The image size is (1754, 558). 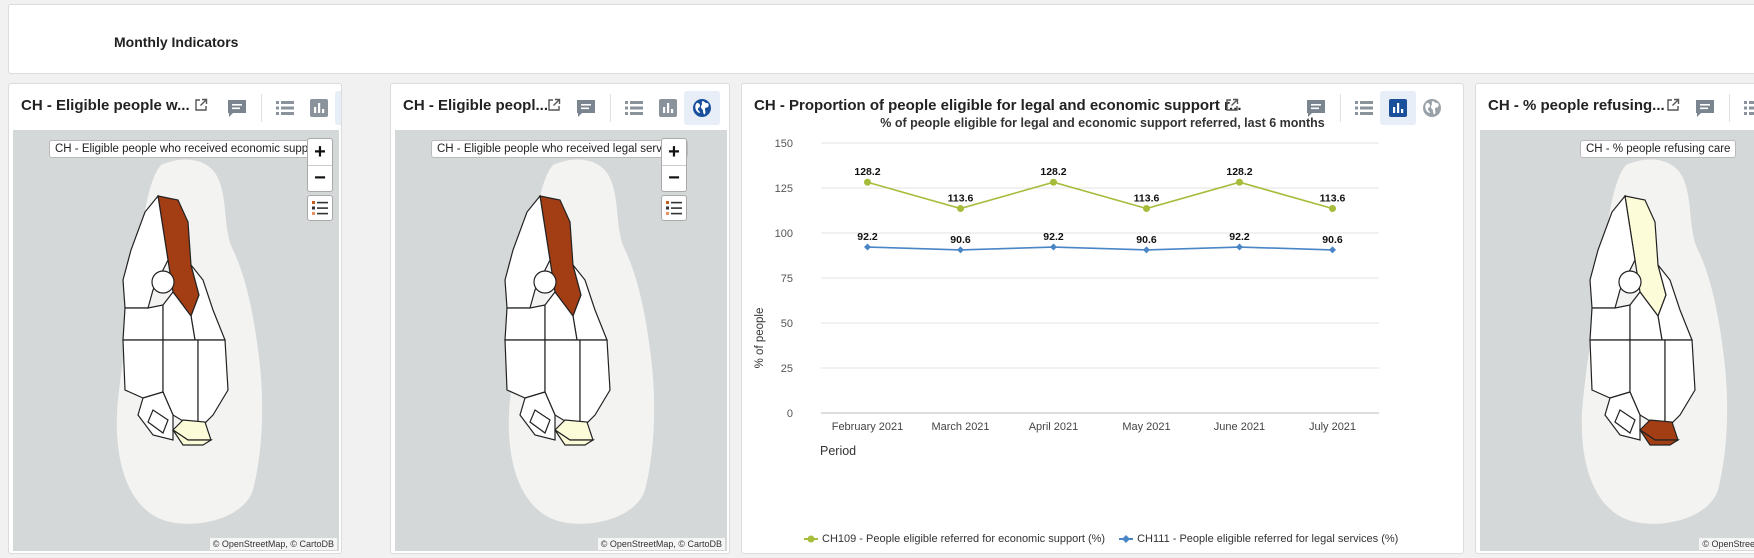 What do you see at coordinates (1239, 427) in the screenshot?
I see `x-tick-label: June 2021` at bounding box center [1239, 427].